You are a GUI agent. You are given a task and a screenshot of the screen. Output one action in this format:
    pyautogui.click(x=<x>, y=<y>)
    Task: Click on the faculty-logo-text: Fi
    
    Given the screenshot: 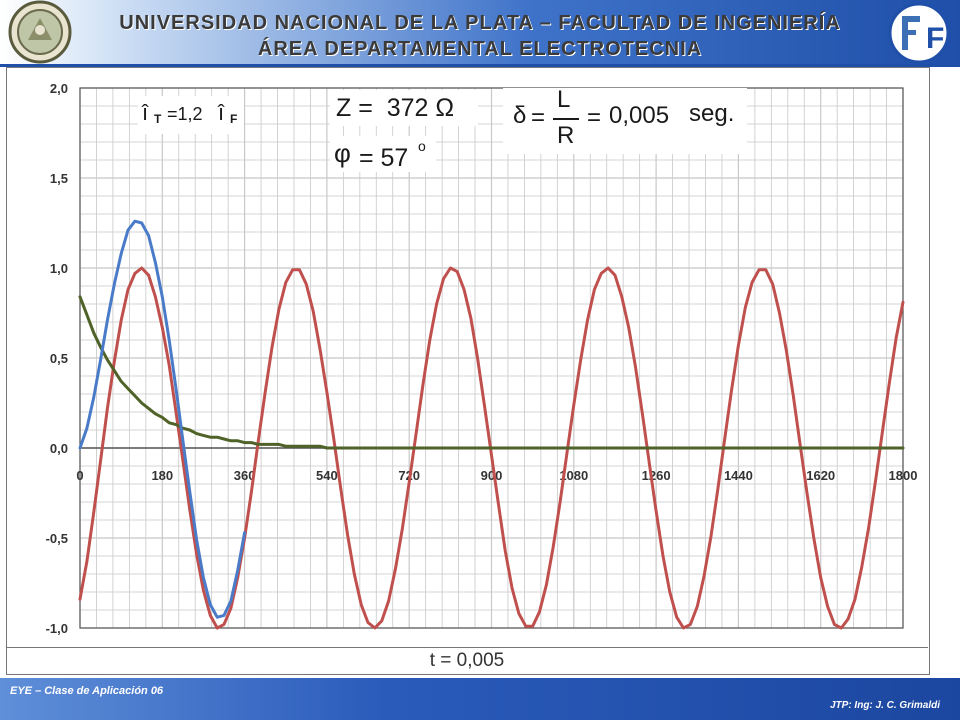 What is the action you would take?
    pyautogui.click(x=939, y=38)
    